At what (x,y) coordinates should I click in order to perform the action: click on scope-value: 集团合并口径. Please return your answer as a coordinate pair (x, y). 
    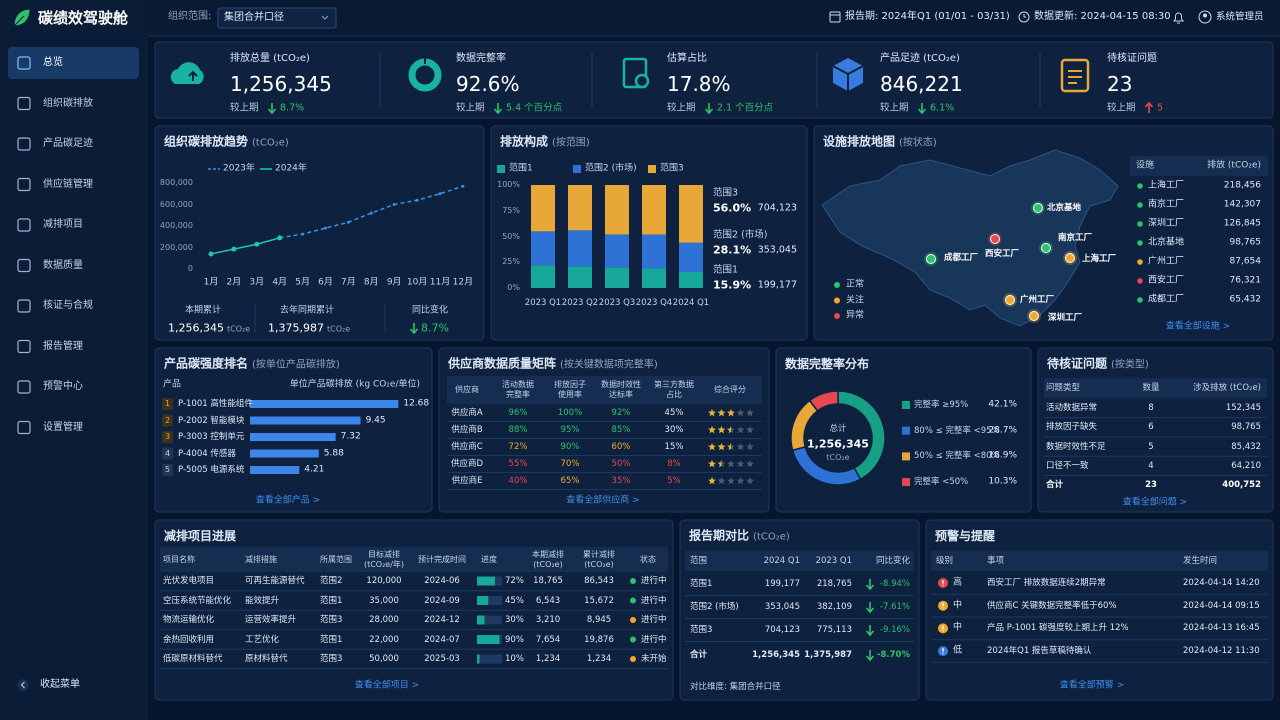
    Looking at the image, I should click on (254, 17).